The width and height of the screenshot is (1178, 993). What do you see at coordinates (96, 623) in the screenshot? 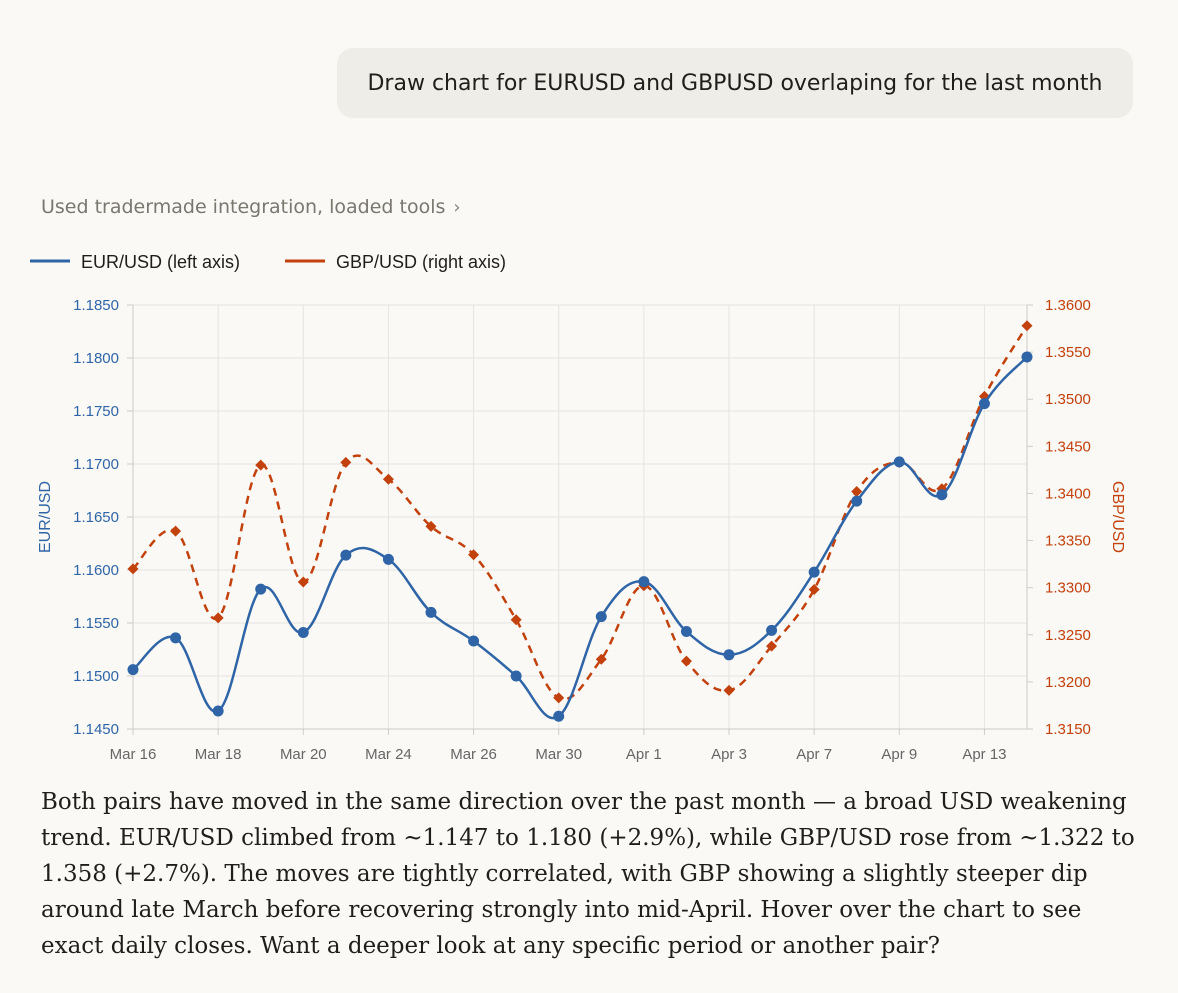
I see `left-tick-label: 1.1550` at bounding box center [96, 623].